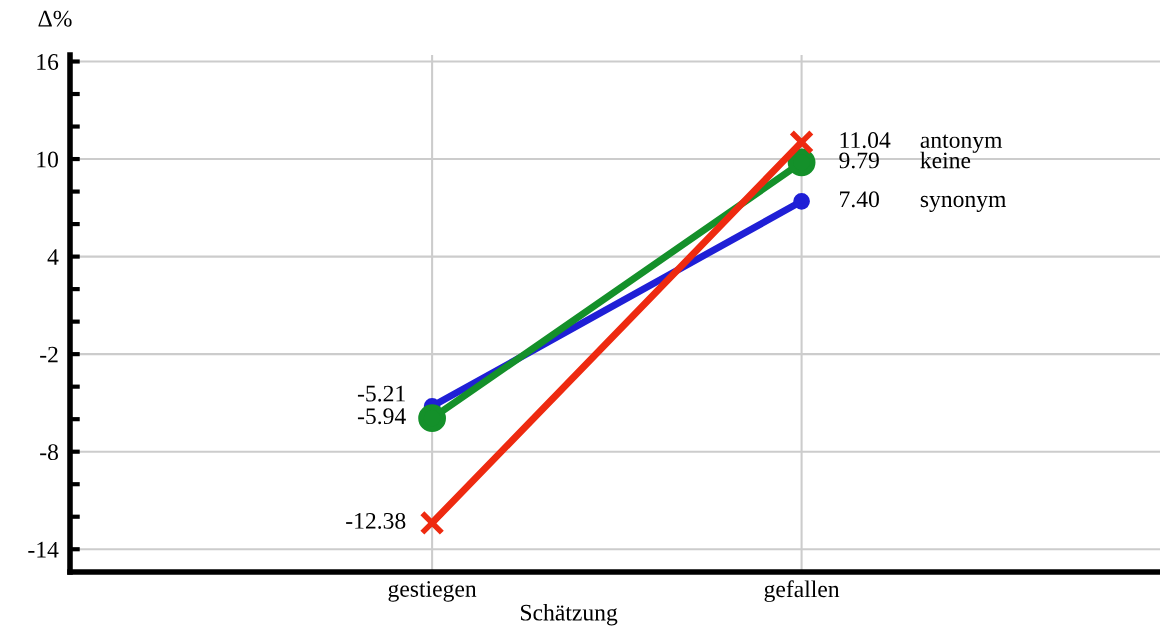 The width and height of the screenshot is (1160, 635). What do you see at coordinates (432, 591) in the screenshot?
I see `x-tick-label: gestiegen` at bounding box center [432, 591].